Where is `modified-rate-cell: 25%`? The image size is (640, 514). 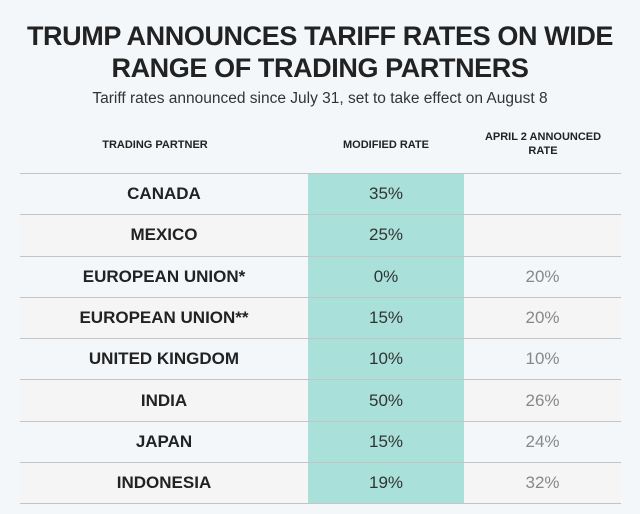 modified-rate-cell: 25% is located at coordinates (386, 235).